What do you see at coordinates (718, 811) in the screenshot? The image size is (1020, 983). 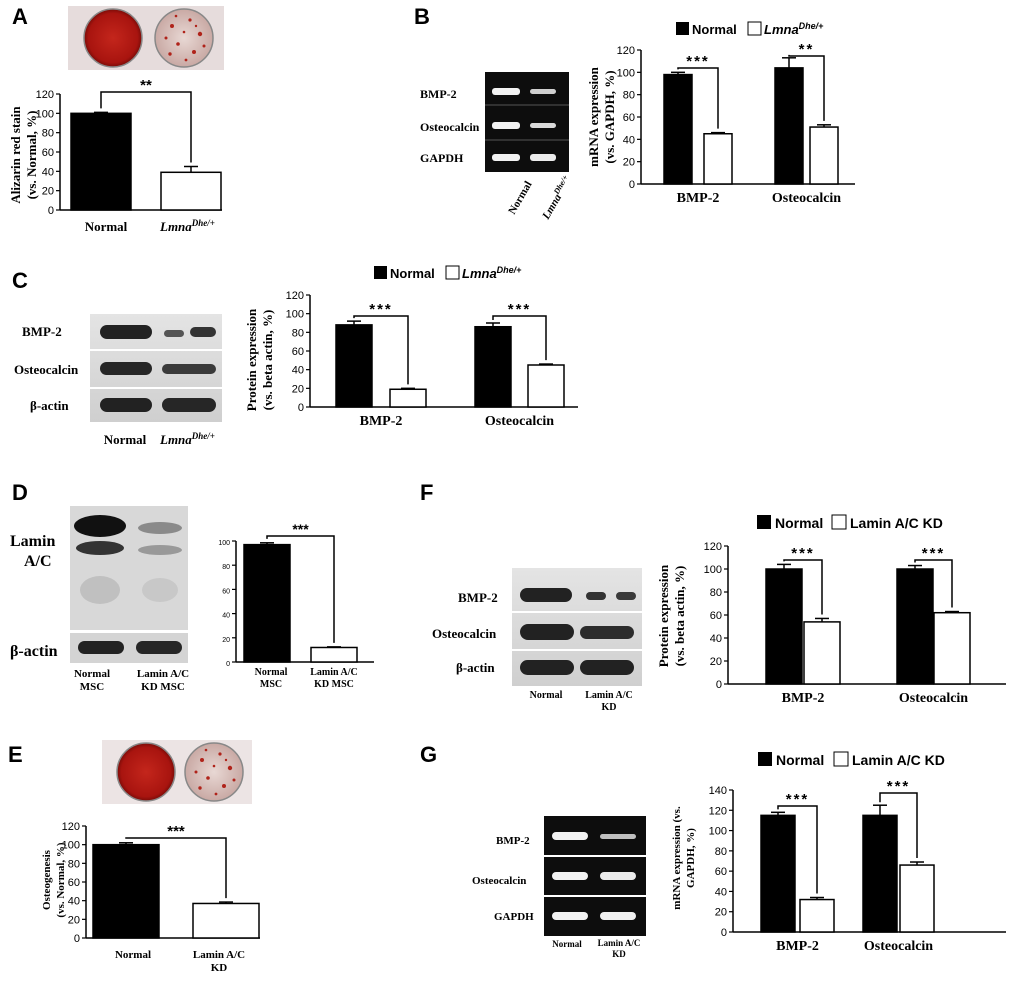 I see `y-tick-label-g: 120` at bounding box center [718, 811].